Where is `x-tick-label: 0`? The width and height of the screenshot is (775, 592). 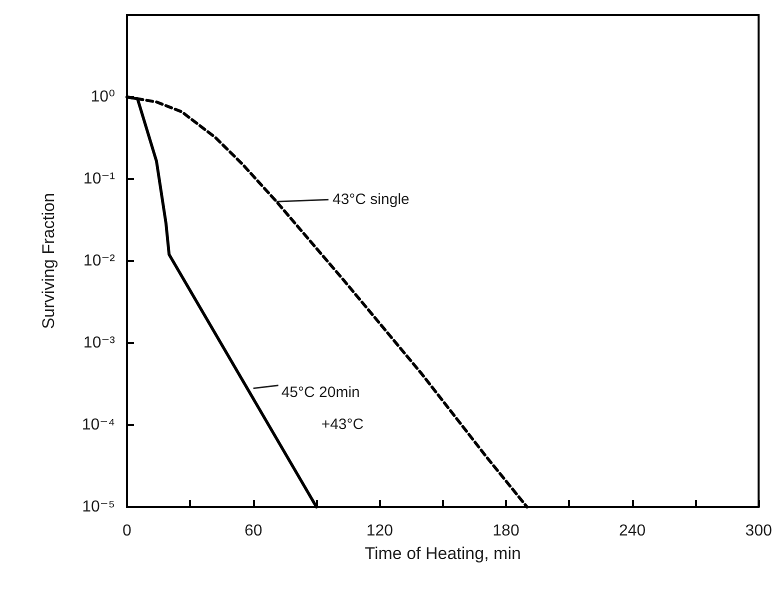
x-tick-label: 0 is located at coordinates (127, 531).